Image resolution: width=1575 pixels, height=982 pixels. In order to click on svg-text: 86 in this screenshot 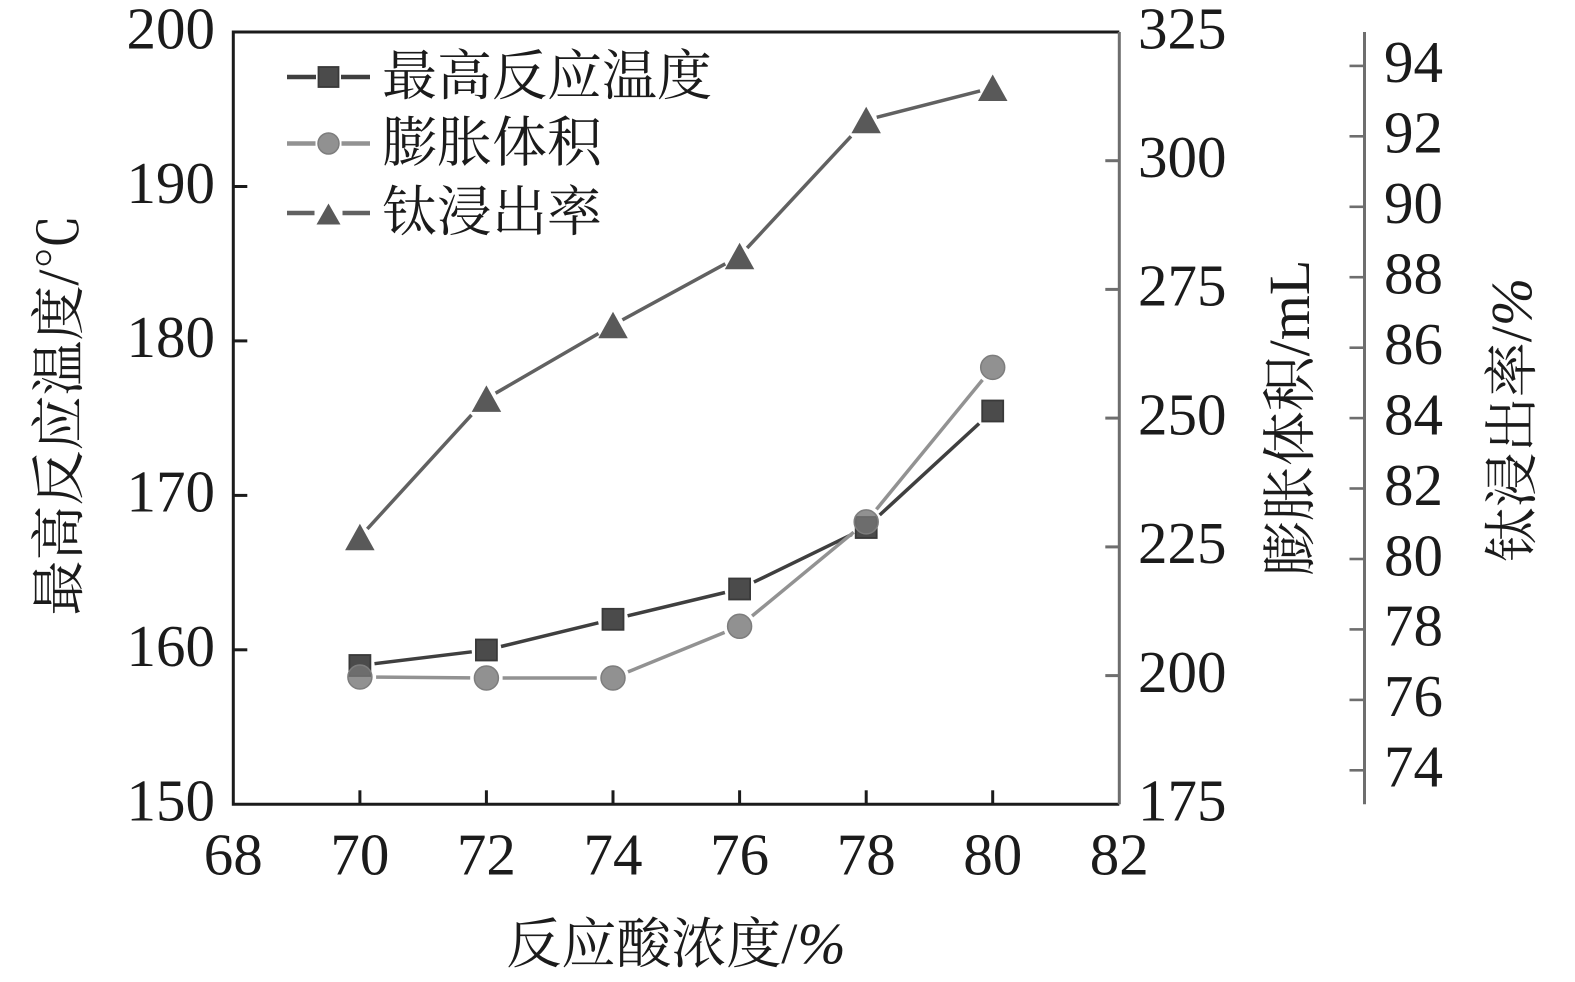, I will do `click(1413, 344)`.